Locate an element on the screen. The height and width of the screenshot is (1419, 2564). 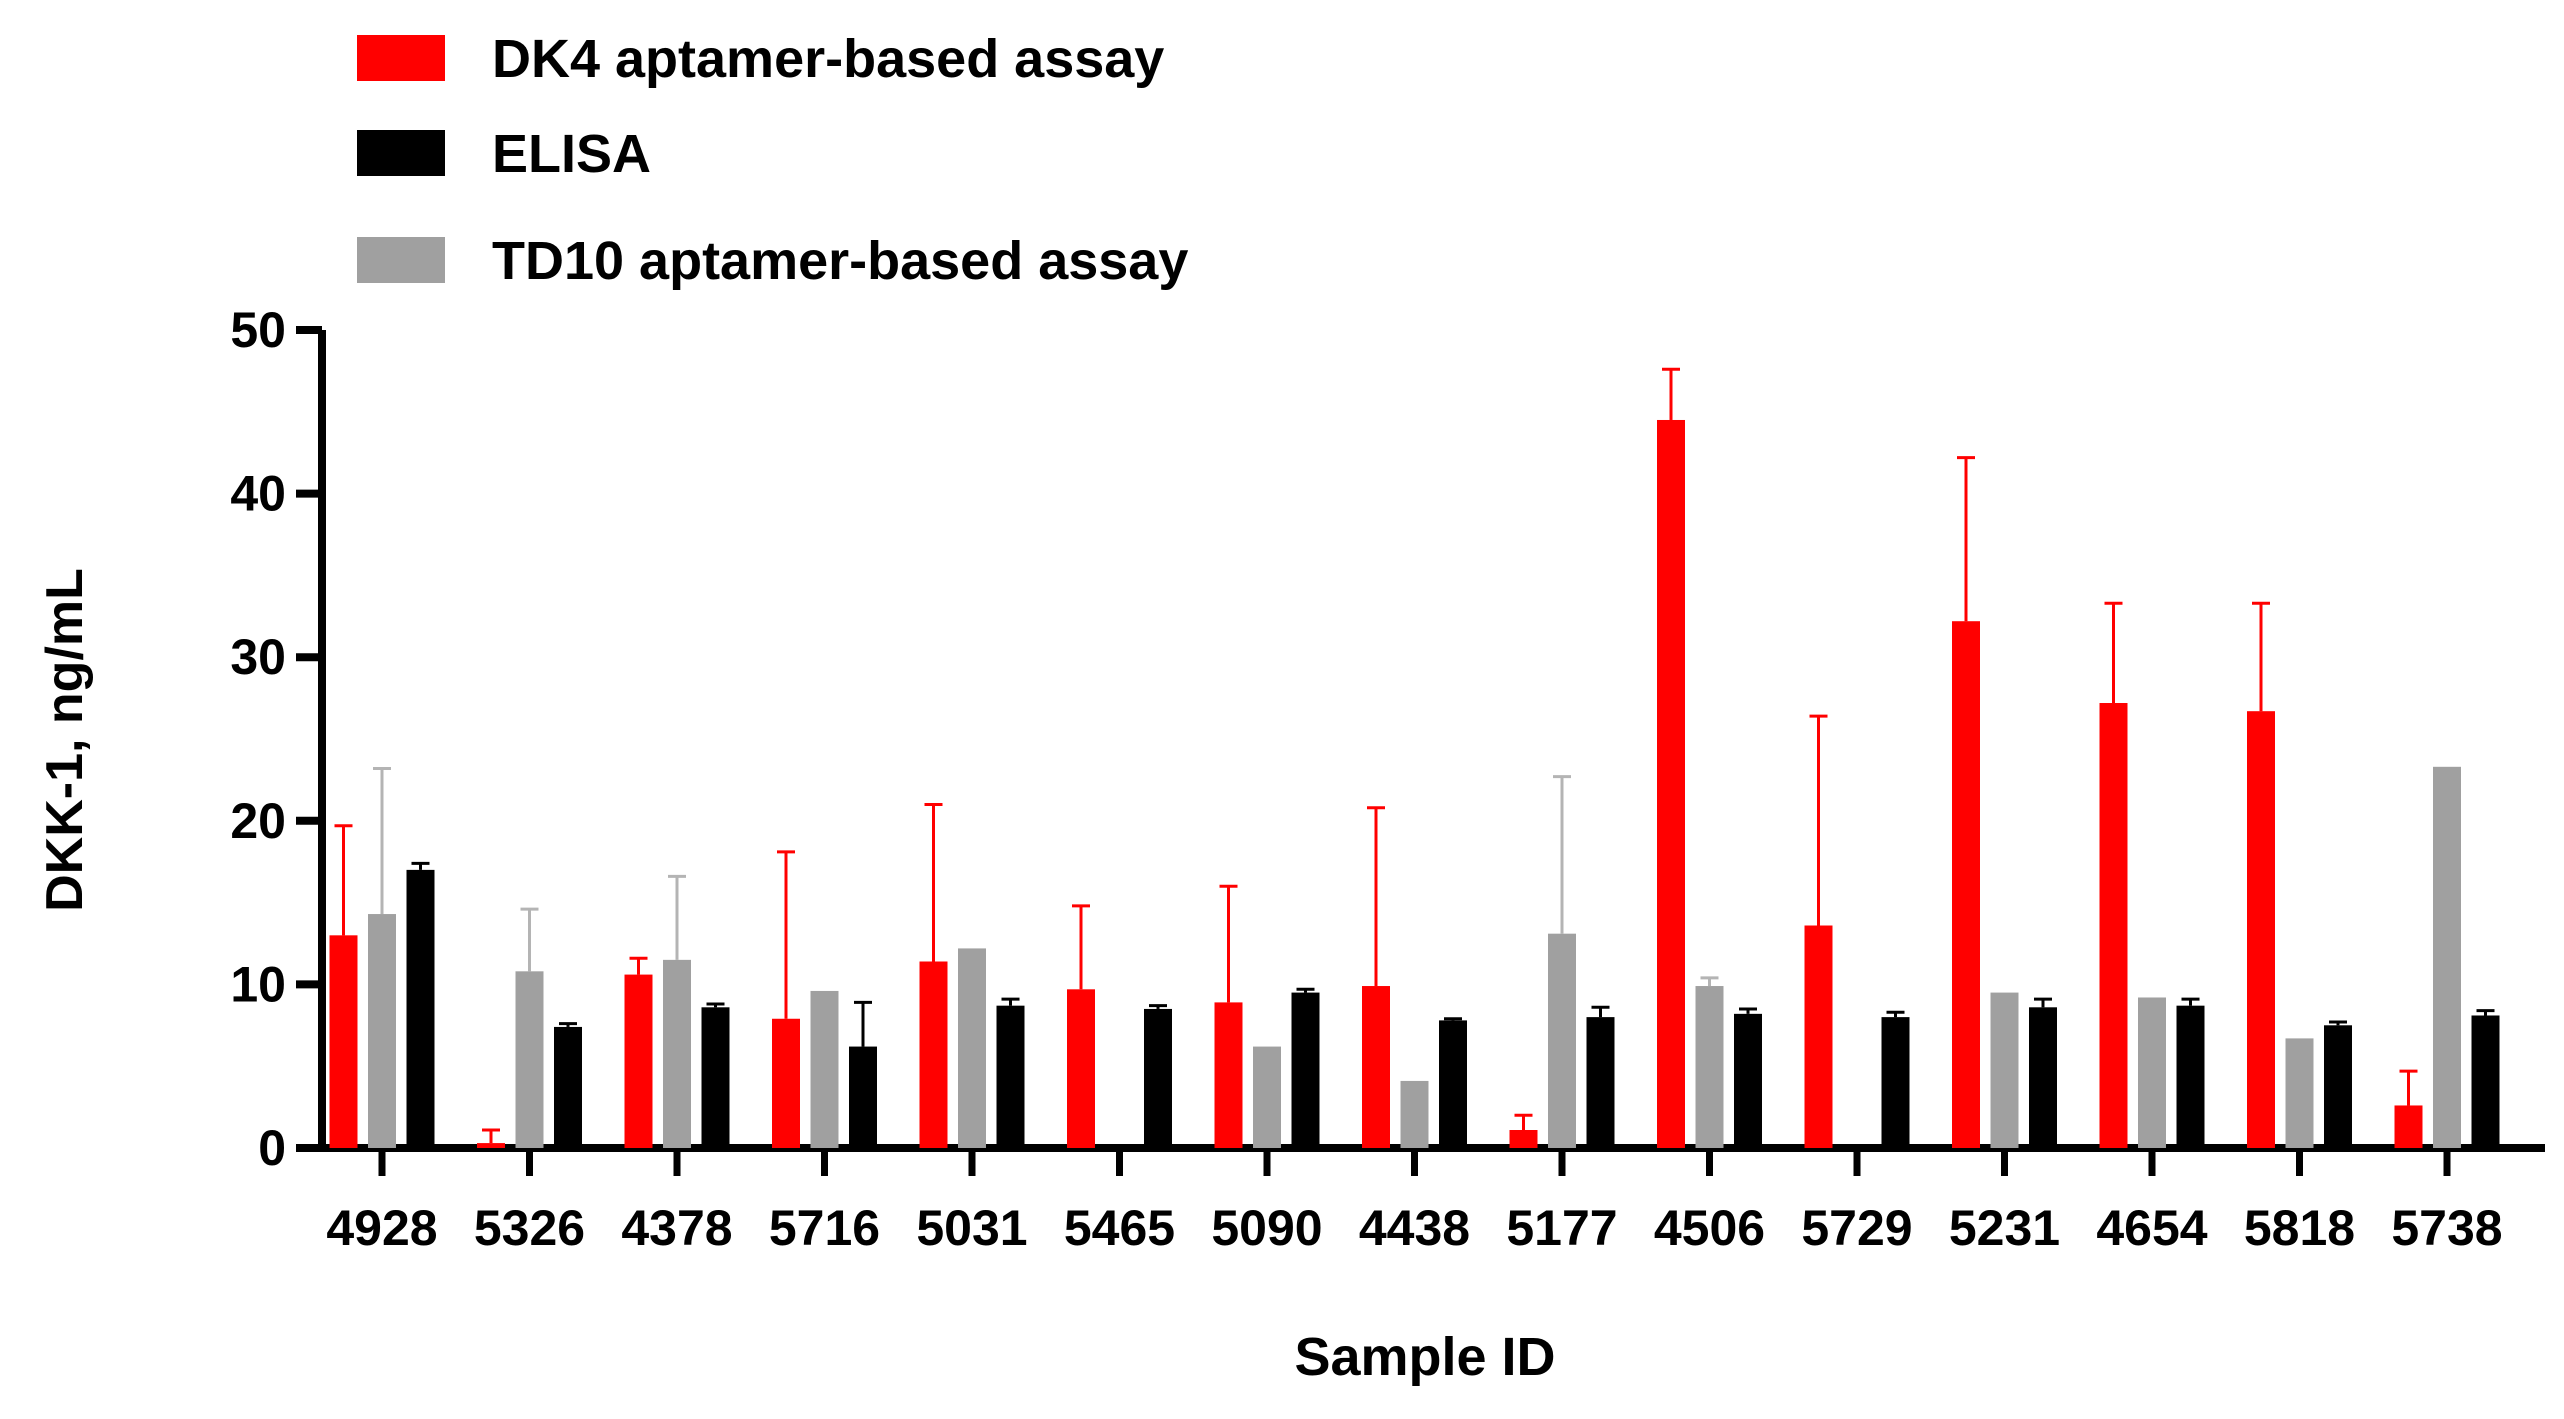
x-tick-label: 4506 is located at coordinates (1709, 1228).